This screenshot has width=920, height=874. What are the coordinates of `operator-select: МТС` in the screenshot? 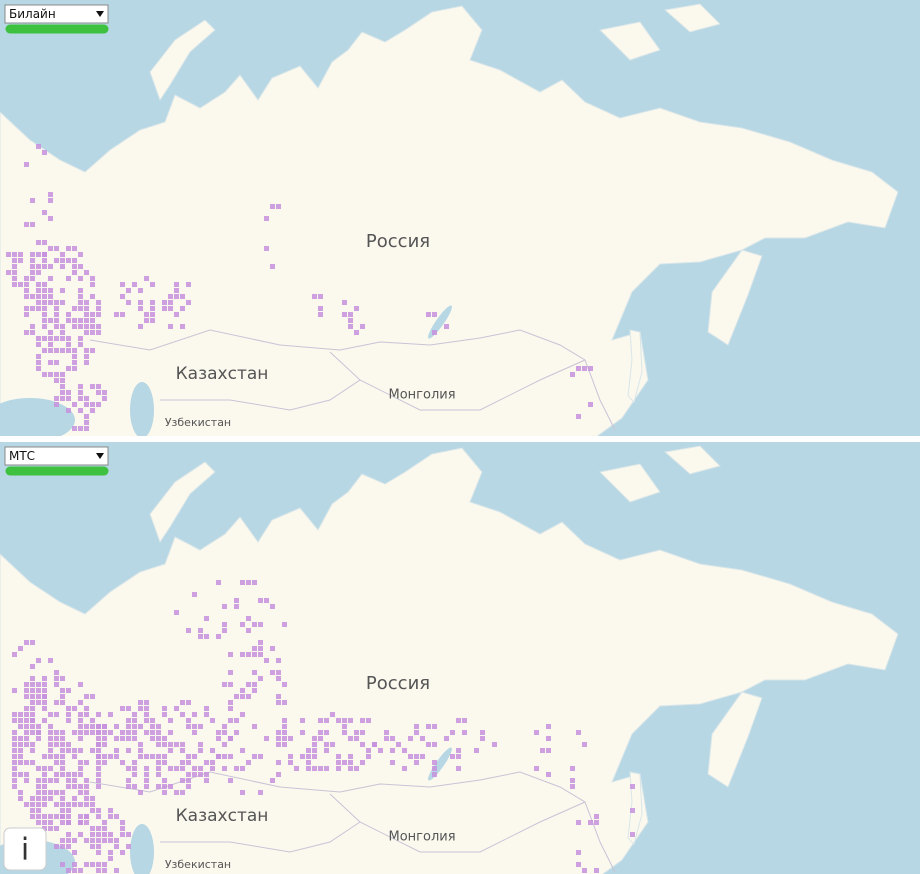 It's located at (56, 456).